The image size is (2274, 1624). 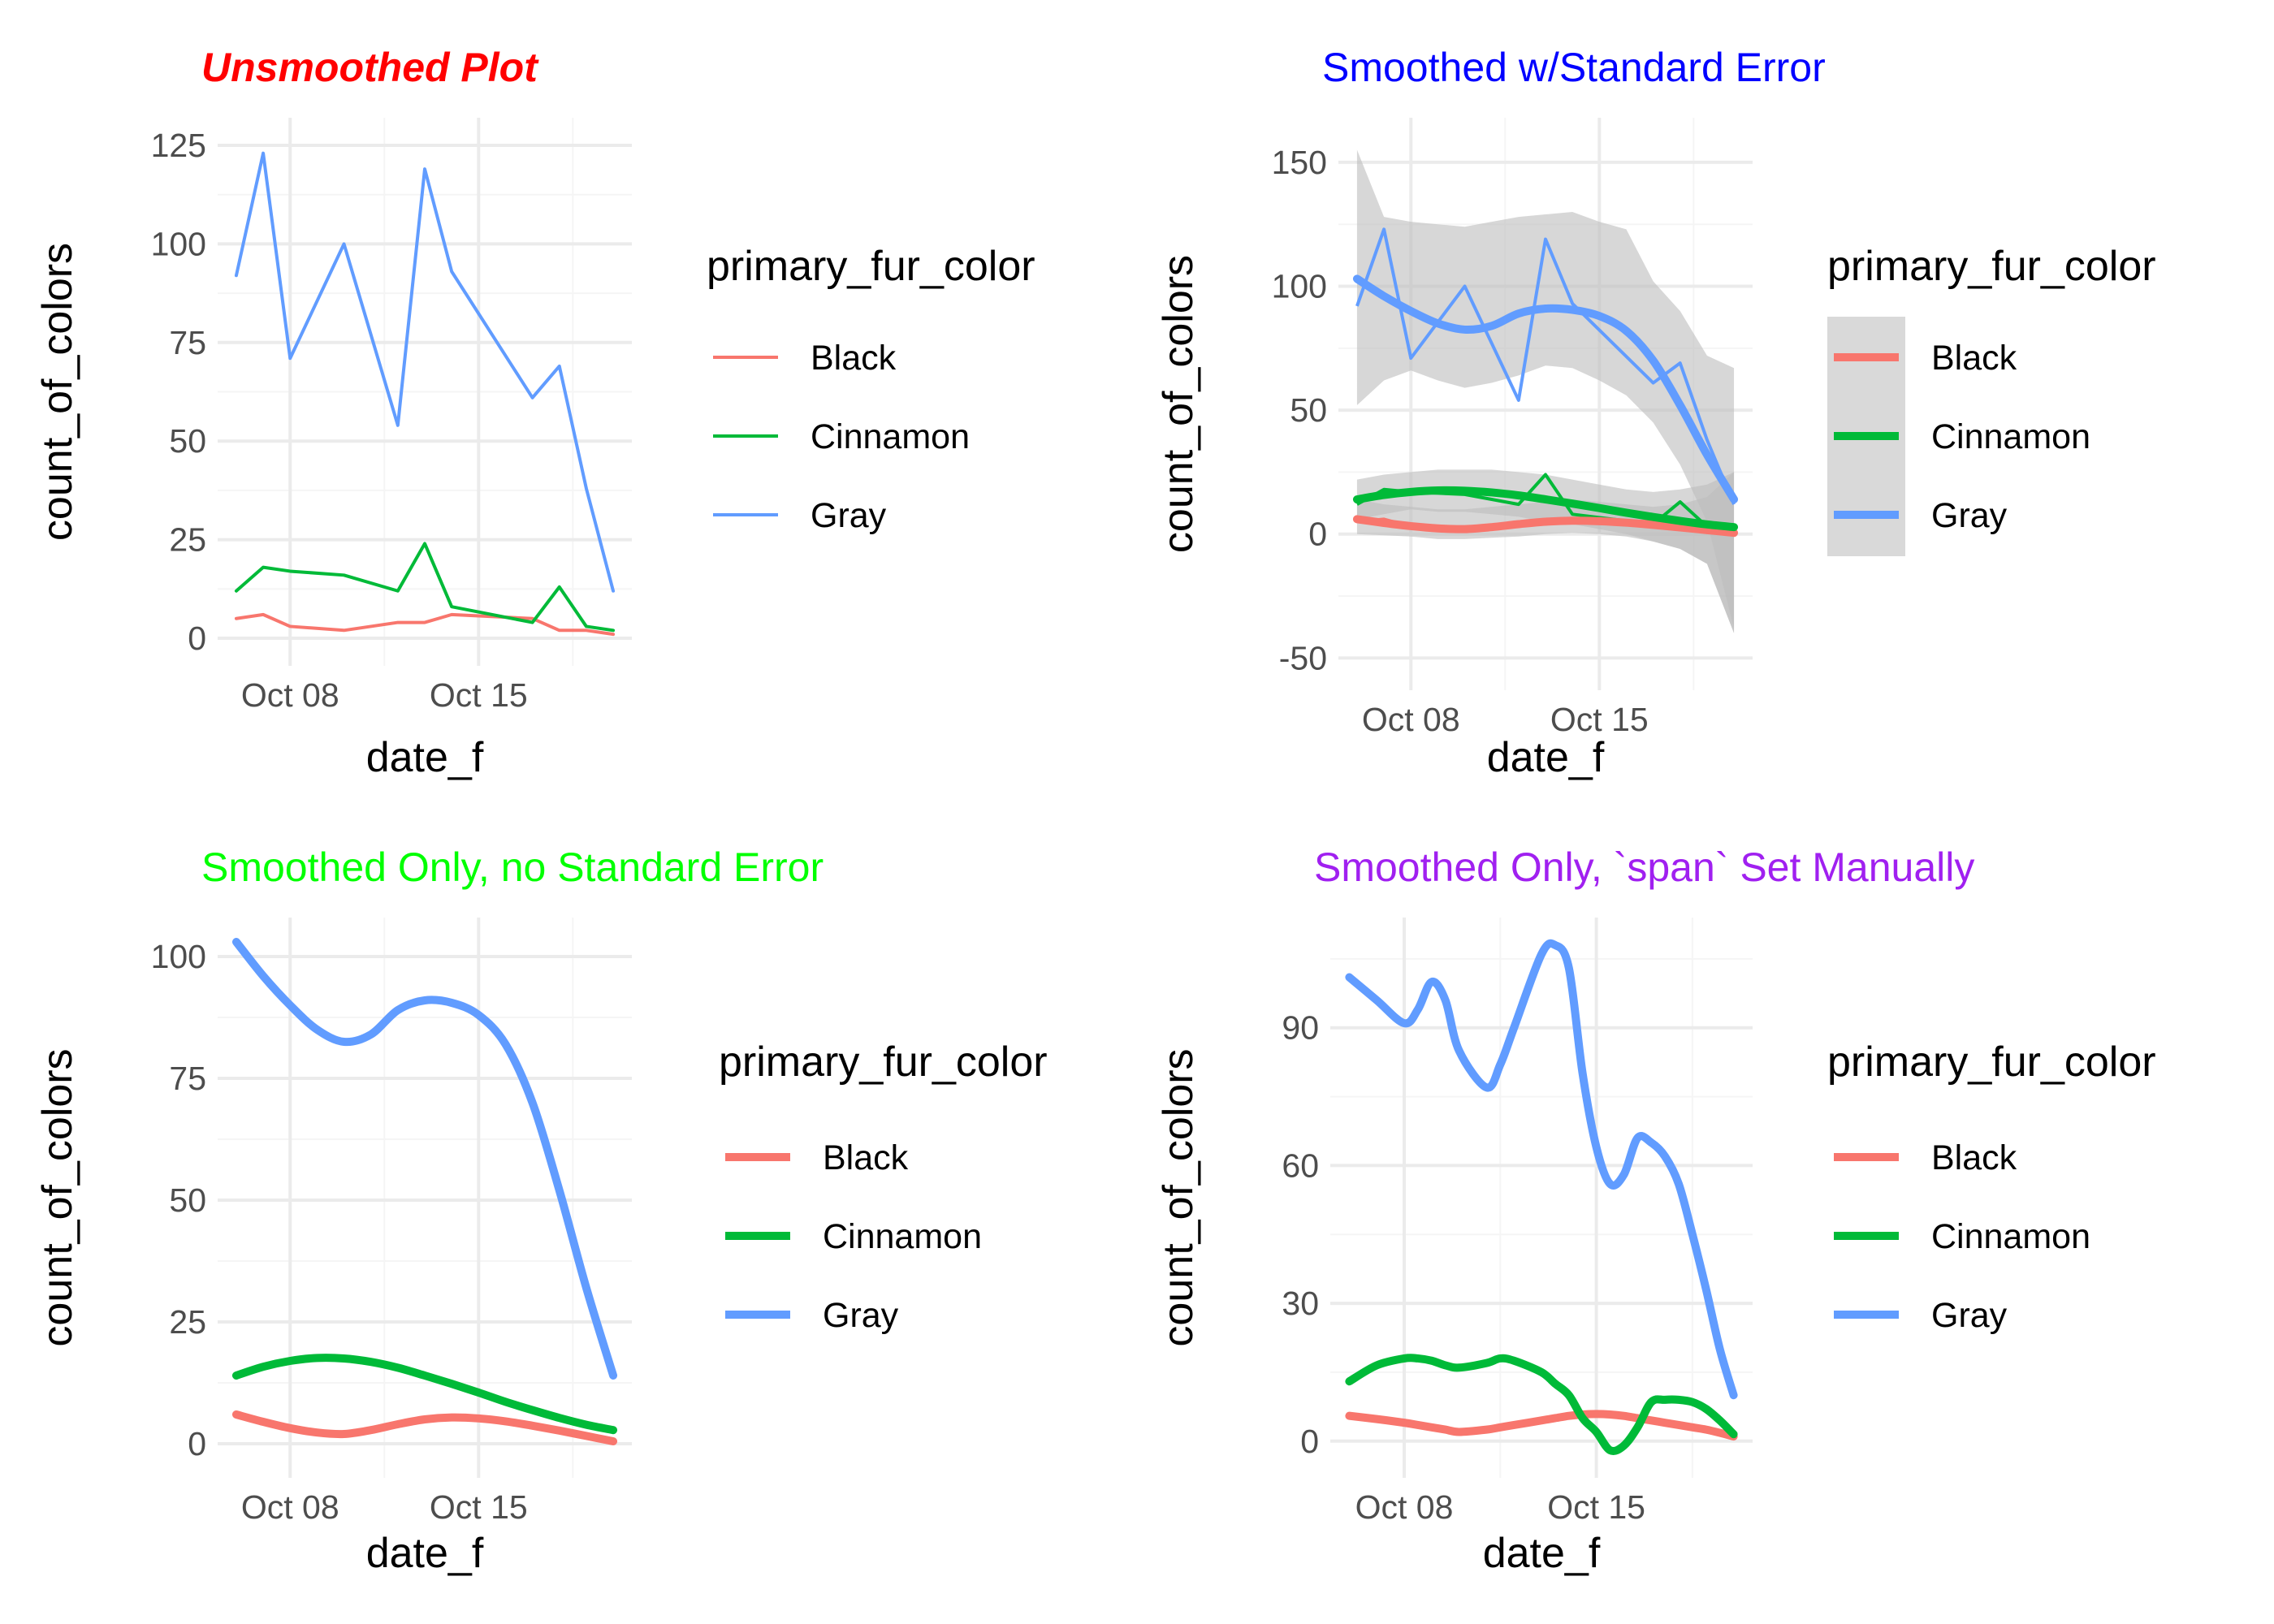 I want to click on chart-title: Smoothed Only, no Standard Error, so click(x=512, y=867).